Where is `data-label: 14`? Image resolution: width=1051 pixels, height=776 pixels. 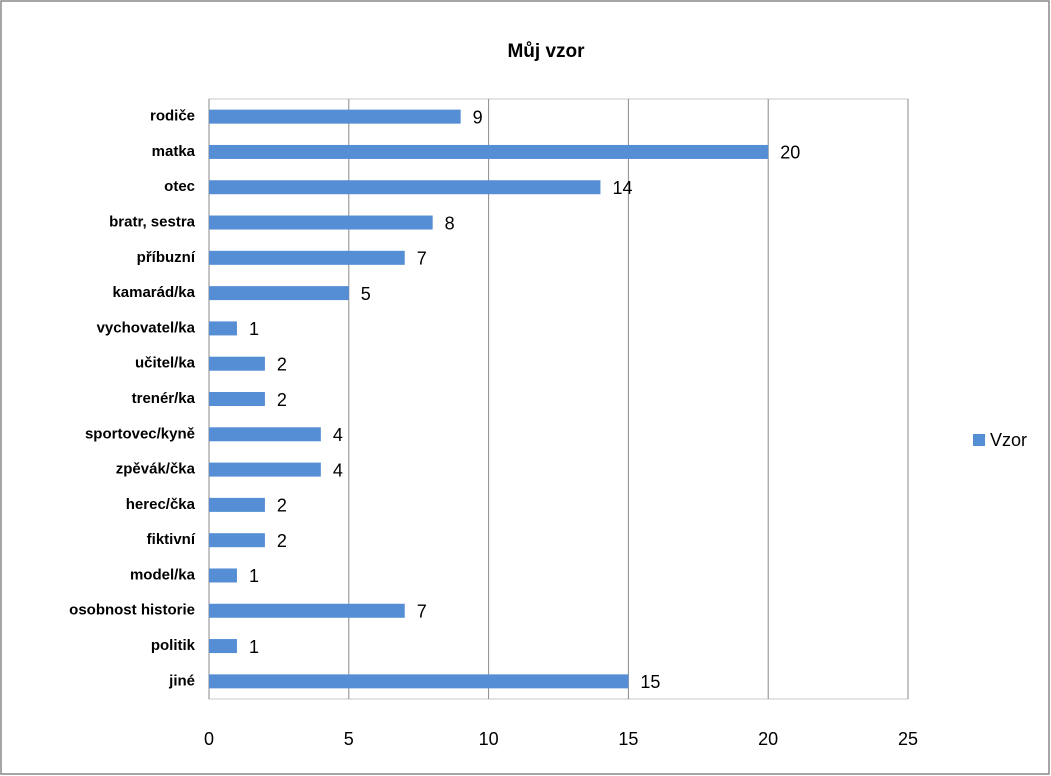 data-label: 14 is located at coordinates (622, 188).